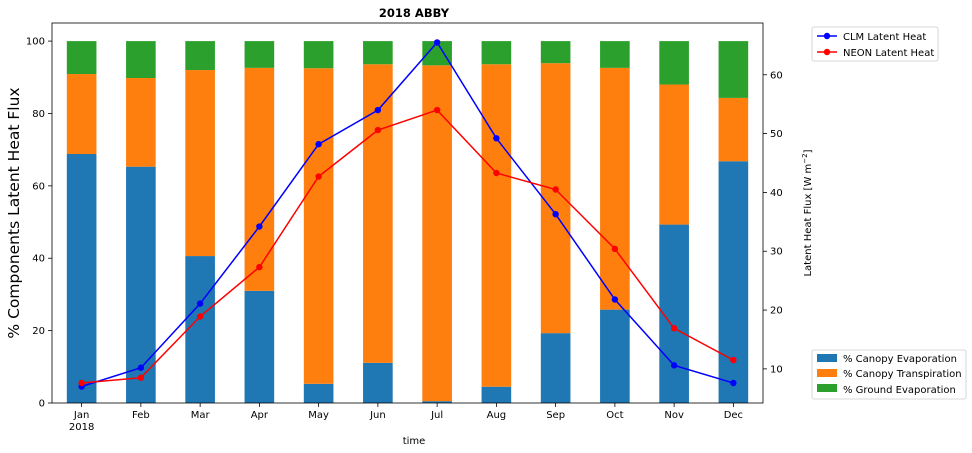  Describe the element at coordinates (38, 114) in the screenshot. I see `left-y-tick-label-80: 80` at that location.